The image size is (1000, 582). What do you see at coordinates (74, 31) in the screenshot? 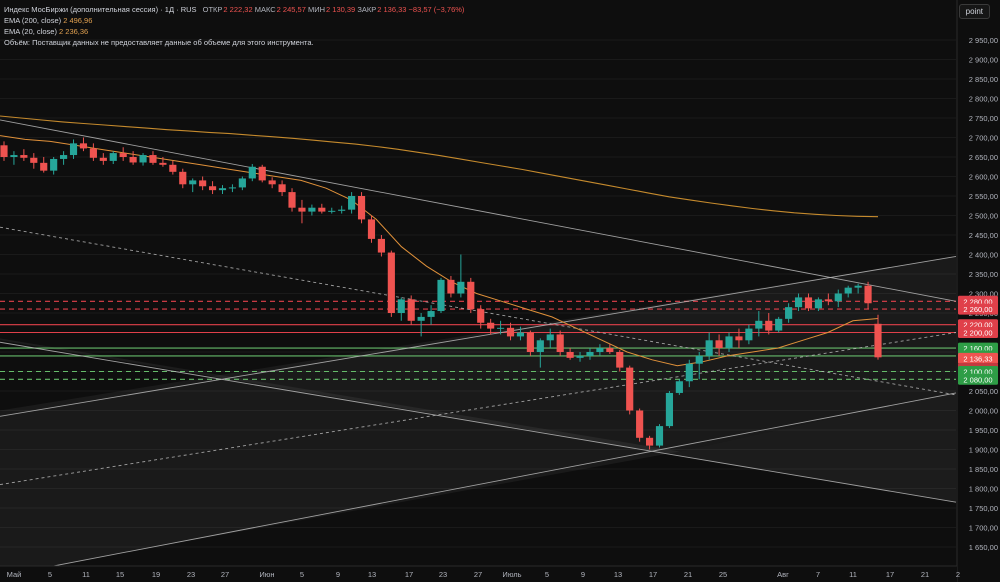
I see `ema20-value: 2 236,36` at bounding box center [74, 31].